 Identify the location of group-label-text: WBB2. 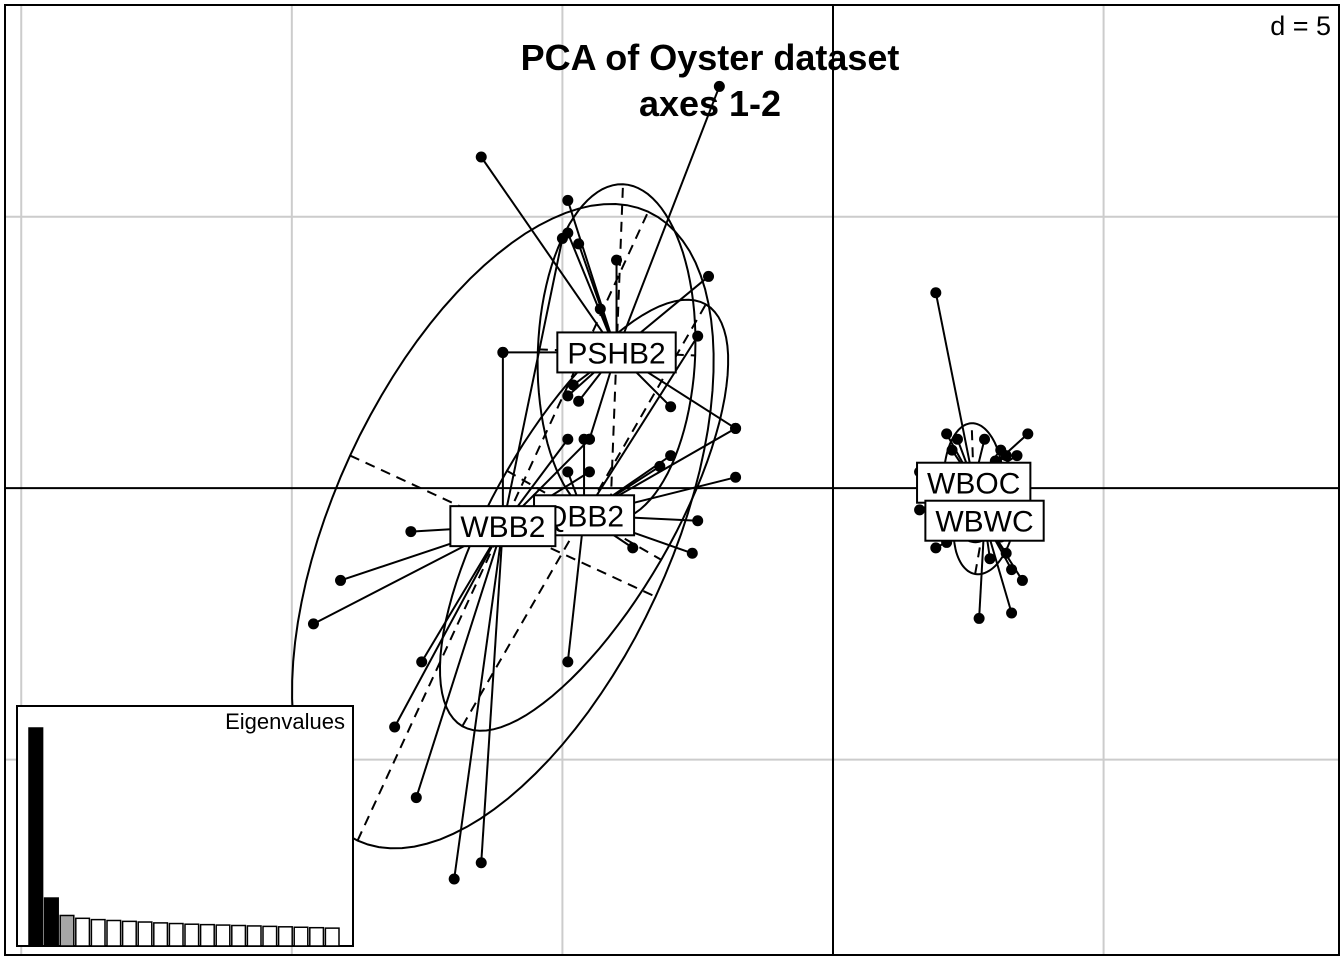
(502, 527).